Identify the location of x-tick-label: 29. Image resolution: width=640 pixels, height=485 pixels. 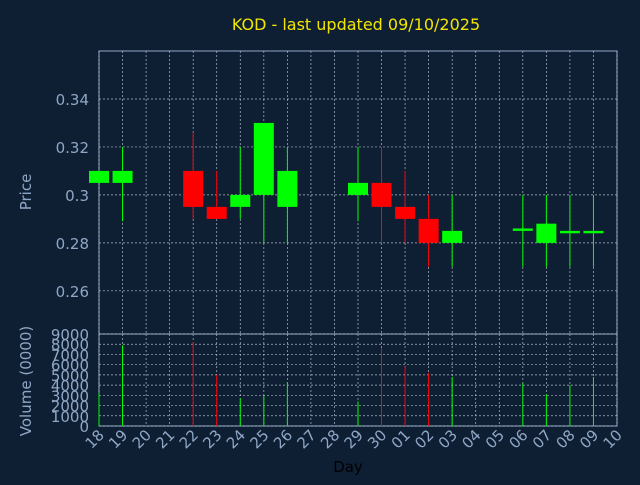
(354, 439).